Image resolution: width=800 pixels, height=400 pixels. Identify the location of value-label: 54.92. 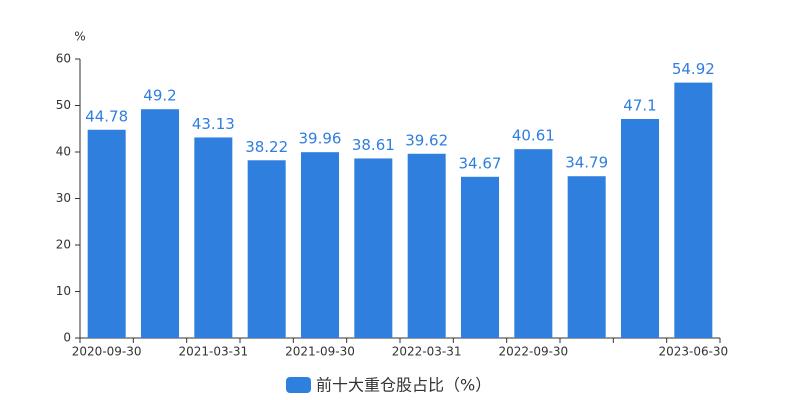
(693, 69).